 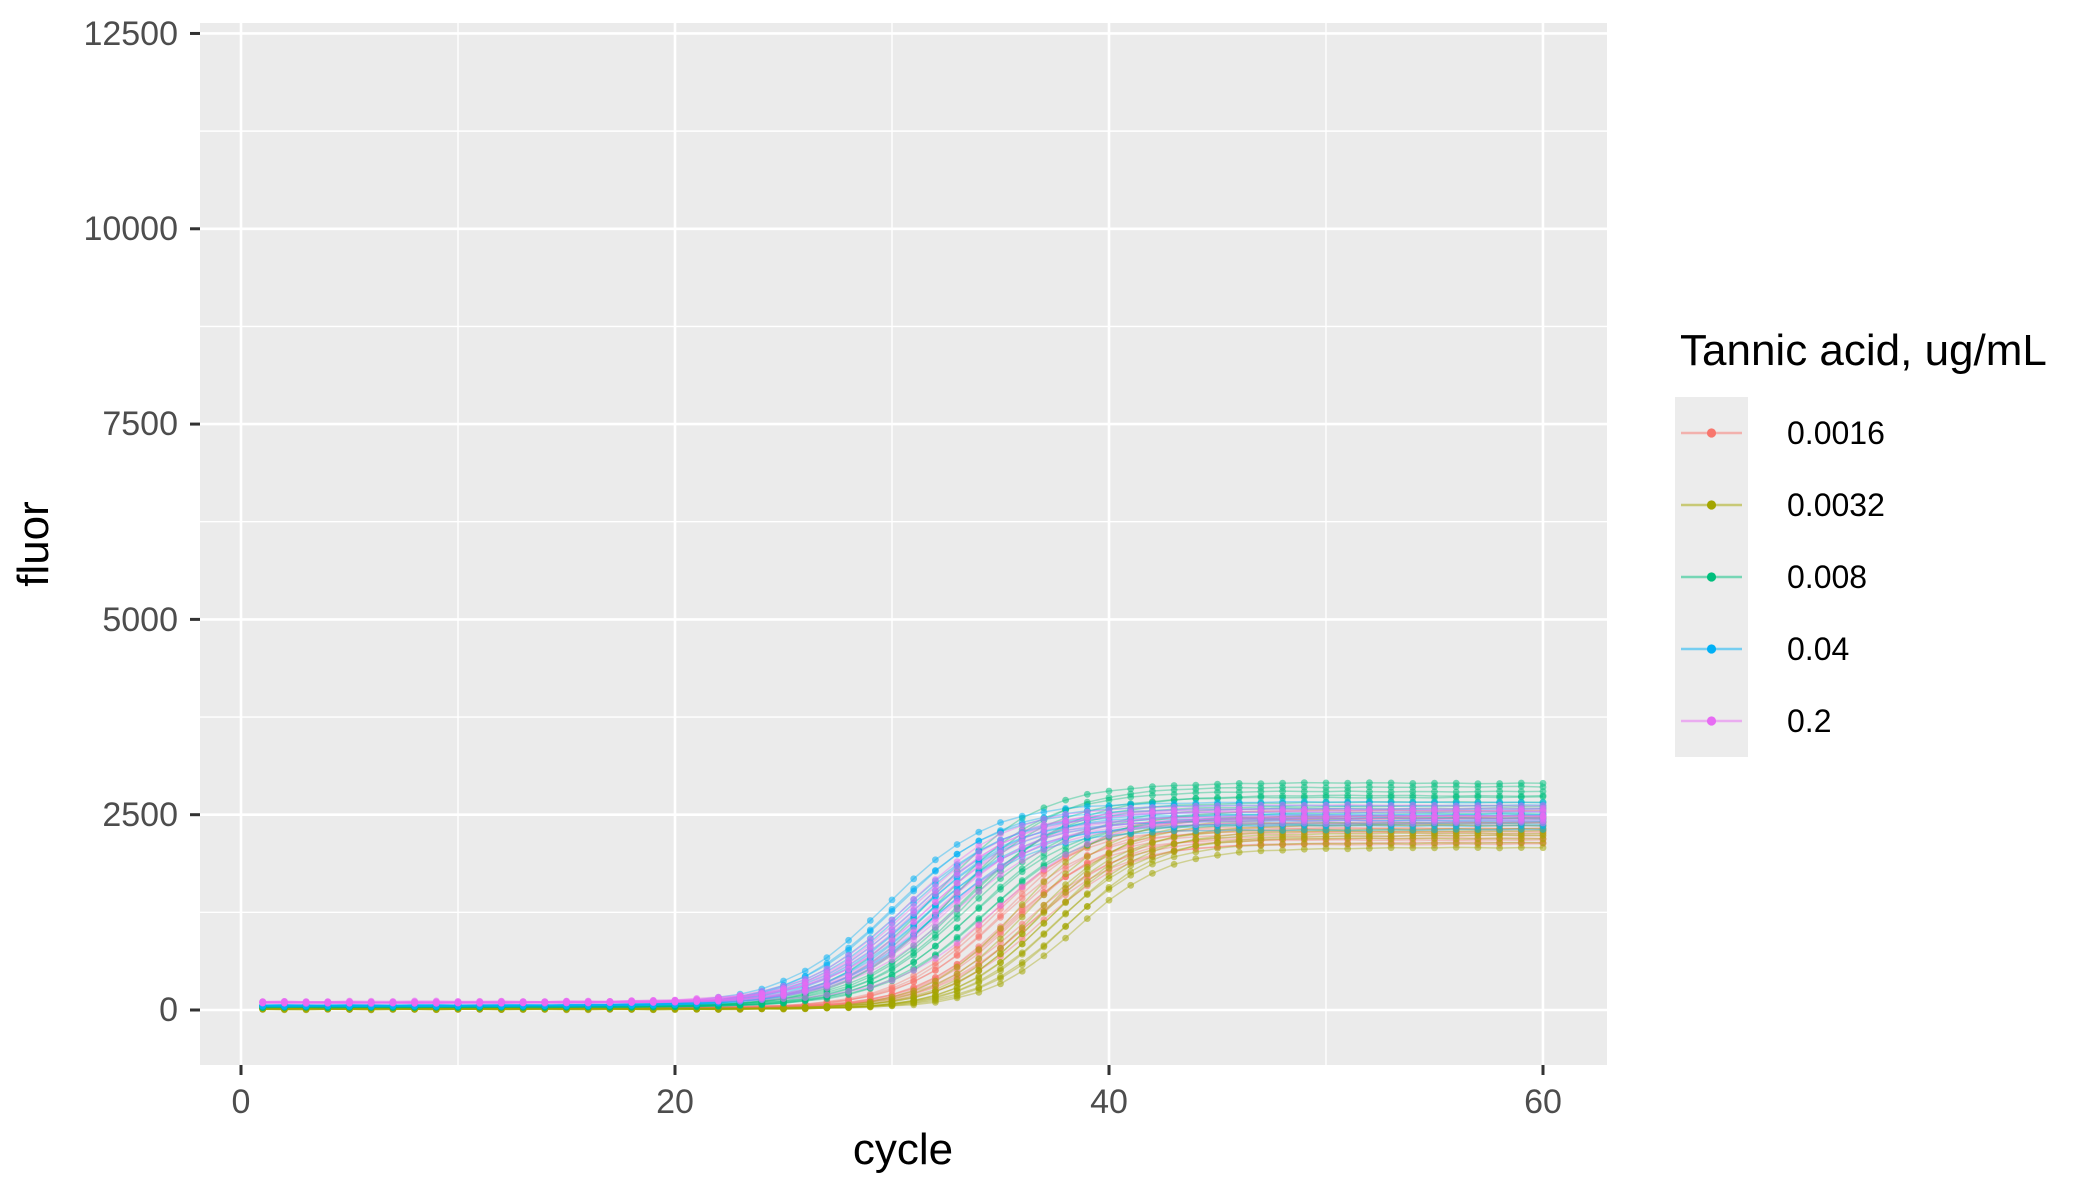 I want to click on x-axis-title: cycle, so click(x=903, y=1149).